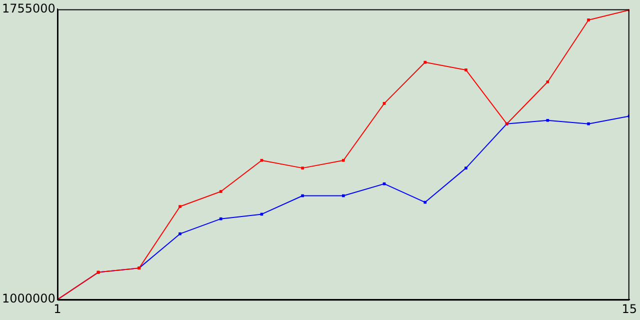 Image resolution: width=640 pixels, height=320 pixels. Describe the element at coordinates (29, 8) in the screenshot. I see `y-tick-label: 1755000` at that location.